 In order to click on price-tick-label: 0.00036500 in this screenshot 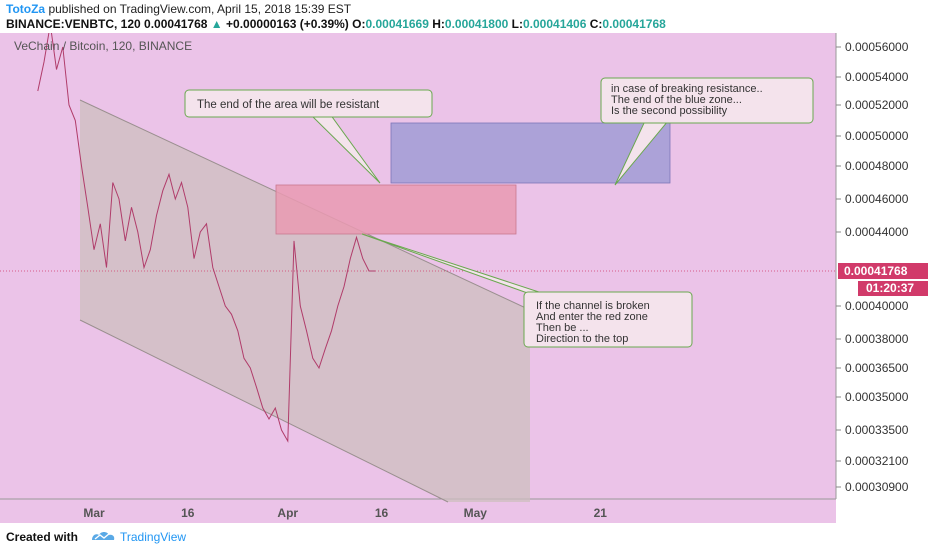, I will do `click(877, 368)`.